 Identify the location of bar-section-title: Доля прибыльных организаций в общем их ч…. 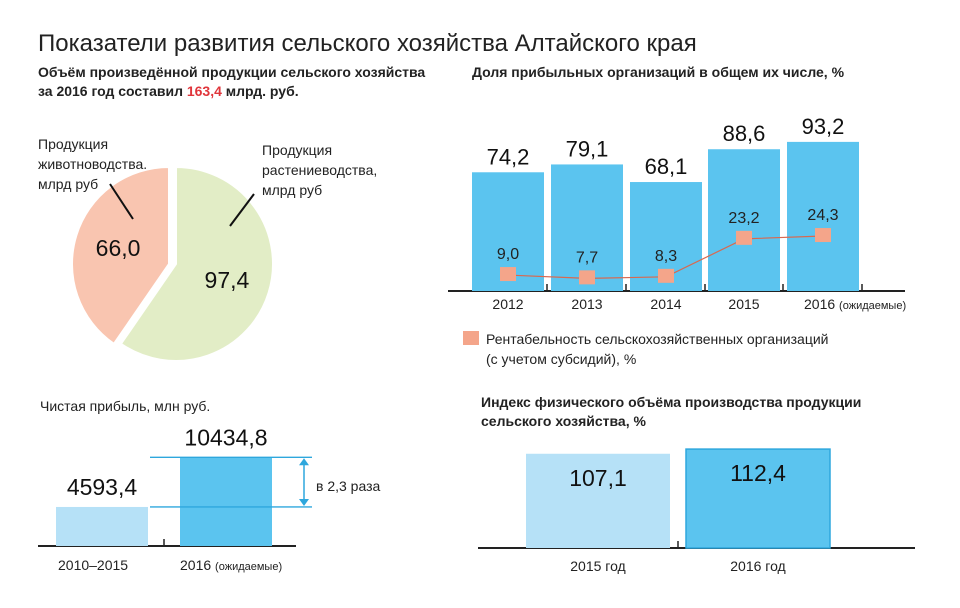
(658, 72).